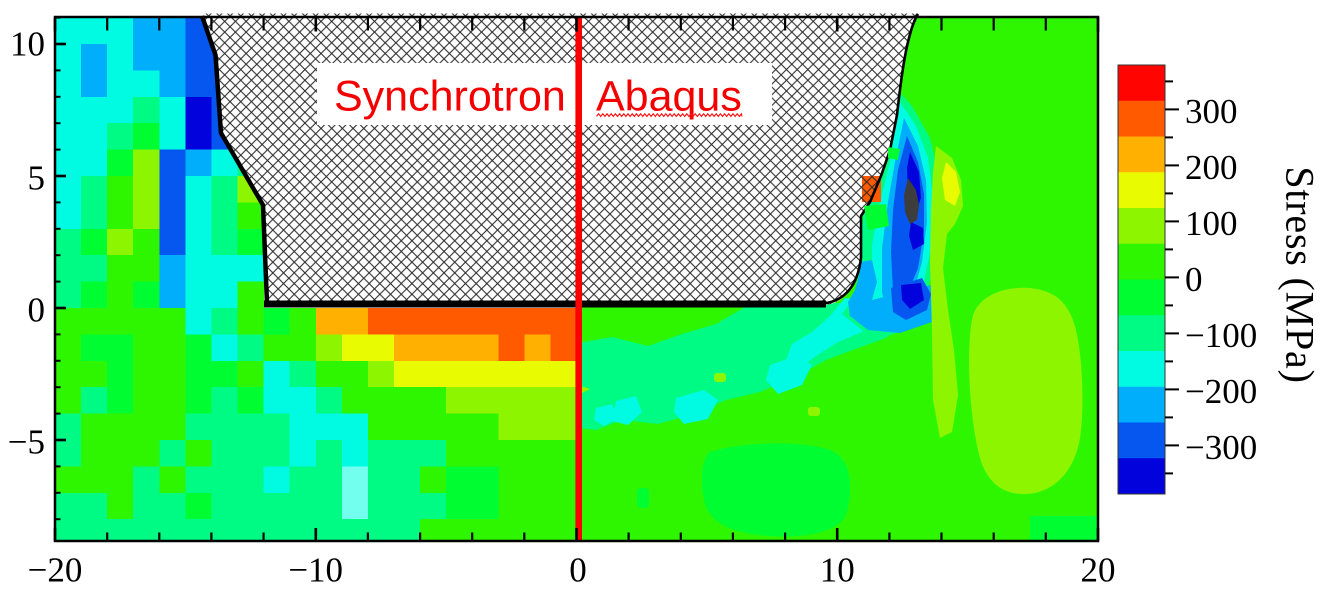 The height and width of the screenshot is (597, 1343). I want to click on svg-text: Abaqus, so click(669, 97).